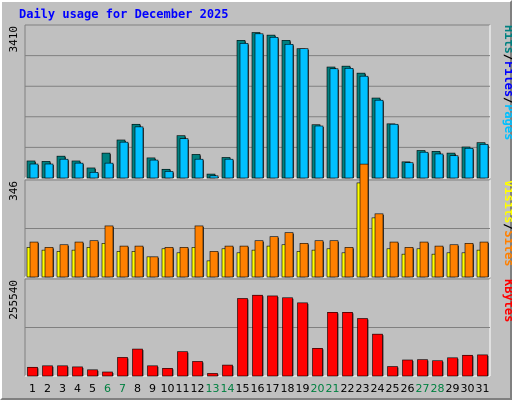 The height and width of the screenshot is (400, 512). What do you see at coordinates (303, 388) in the screenshot?
I see `x-tick-label-day-19: 19` at bounding box center [303, 388].